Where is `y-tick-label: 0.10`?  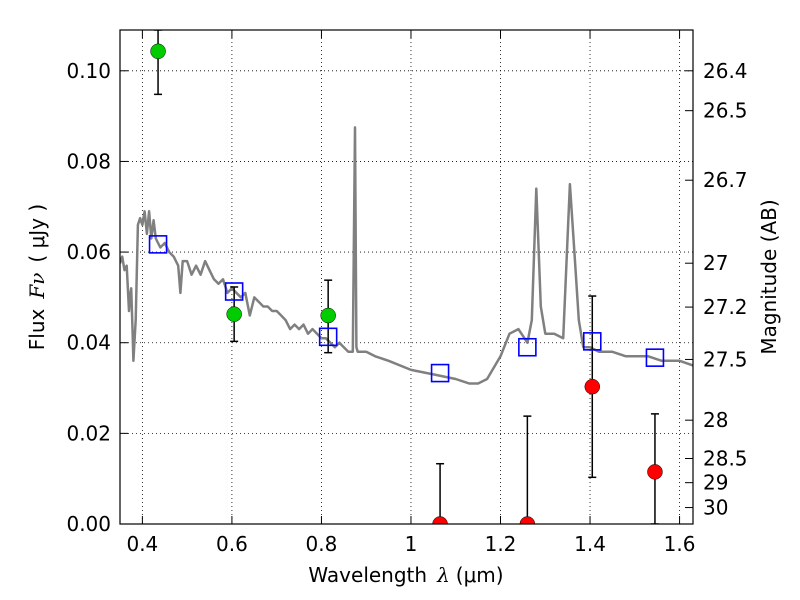 y-tick-label: 0.10 is located at coordinates (88, 71).